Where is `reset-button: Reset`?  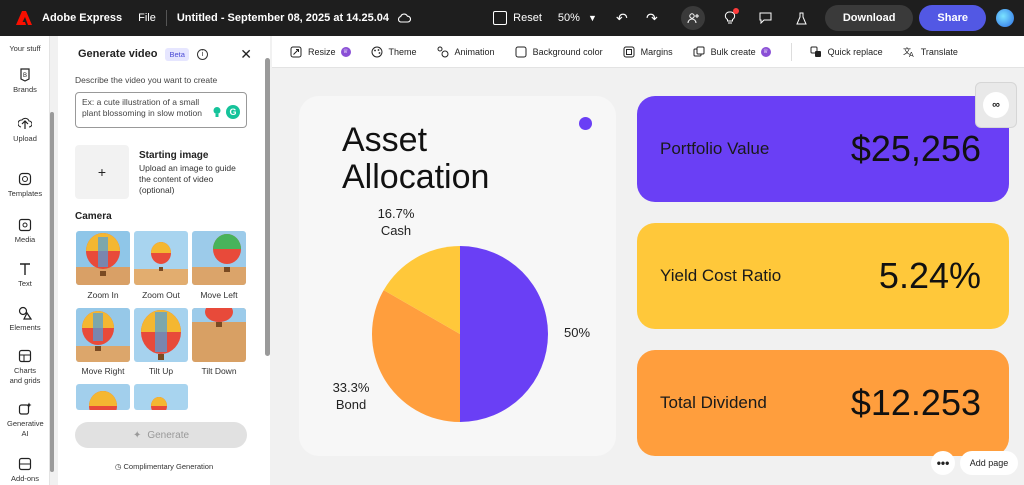 reset-button: Reset is located at coordinates (517, 18).